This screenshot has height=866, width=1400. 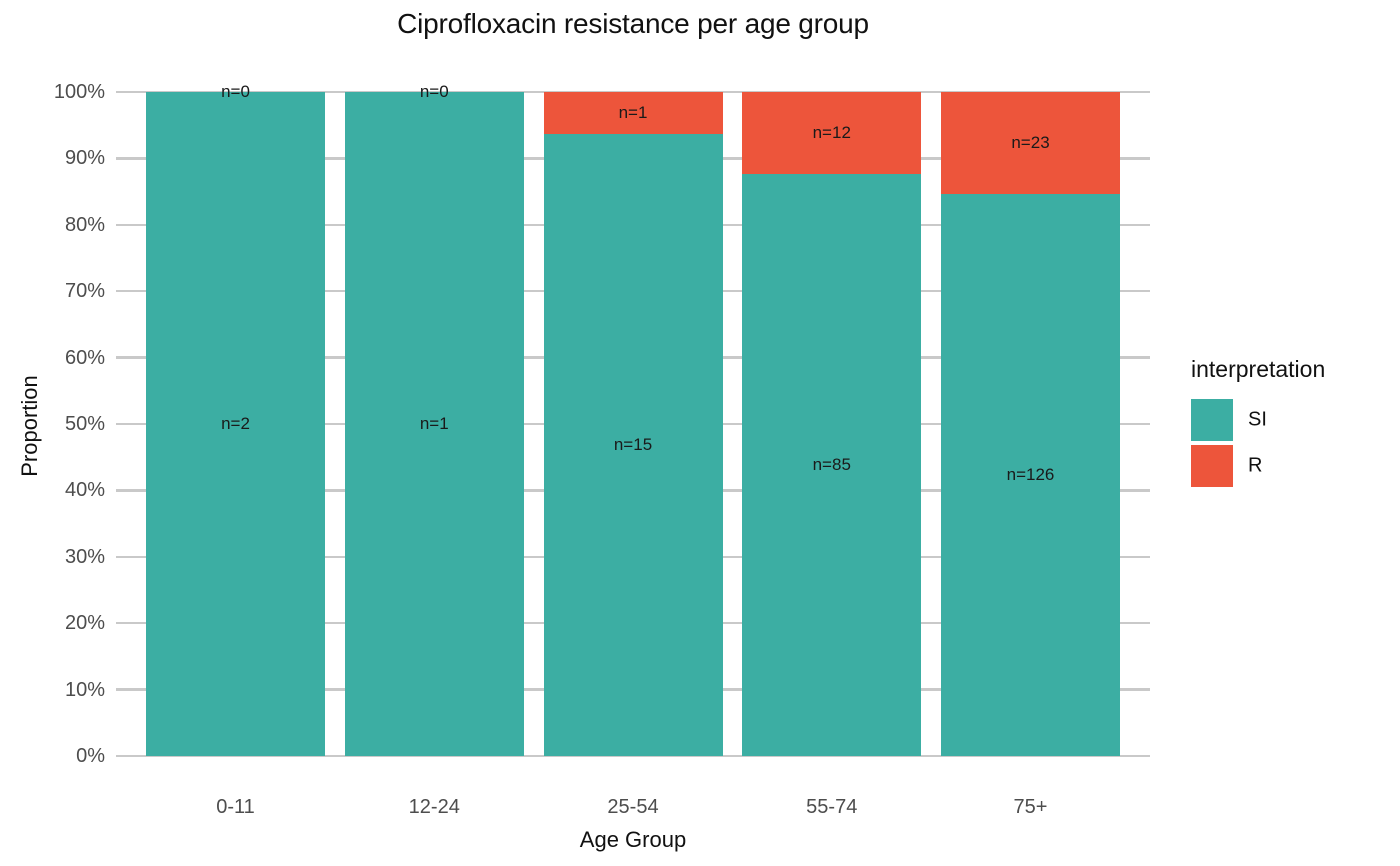 I want to click on legend-item-r: R, so click(x=1258, y=466).